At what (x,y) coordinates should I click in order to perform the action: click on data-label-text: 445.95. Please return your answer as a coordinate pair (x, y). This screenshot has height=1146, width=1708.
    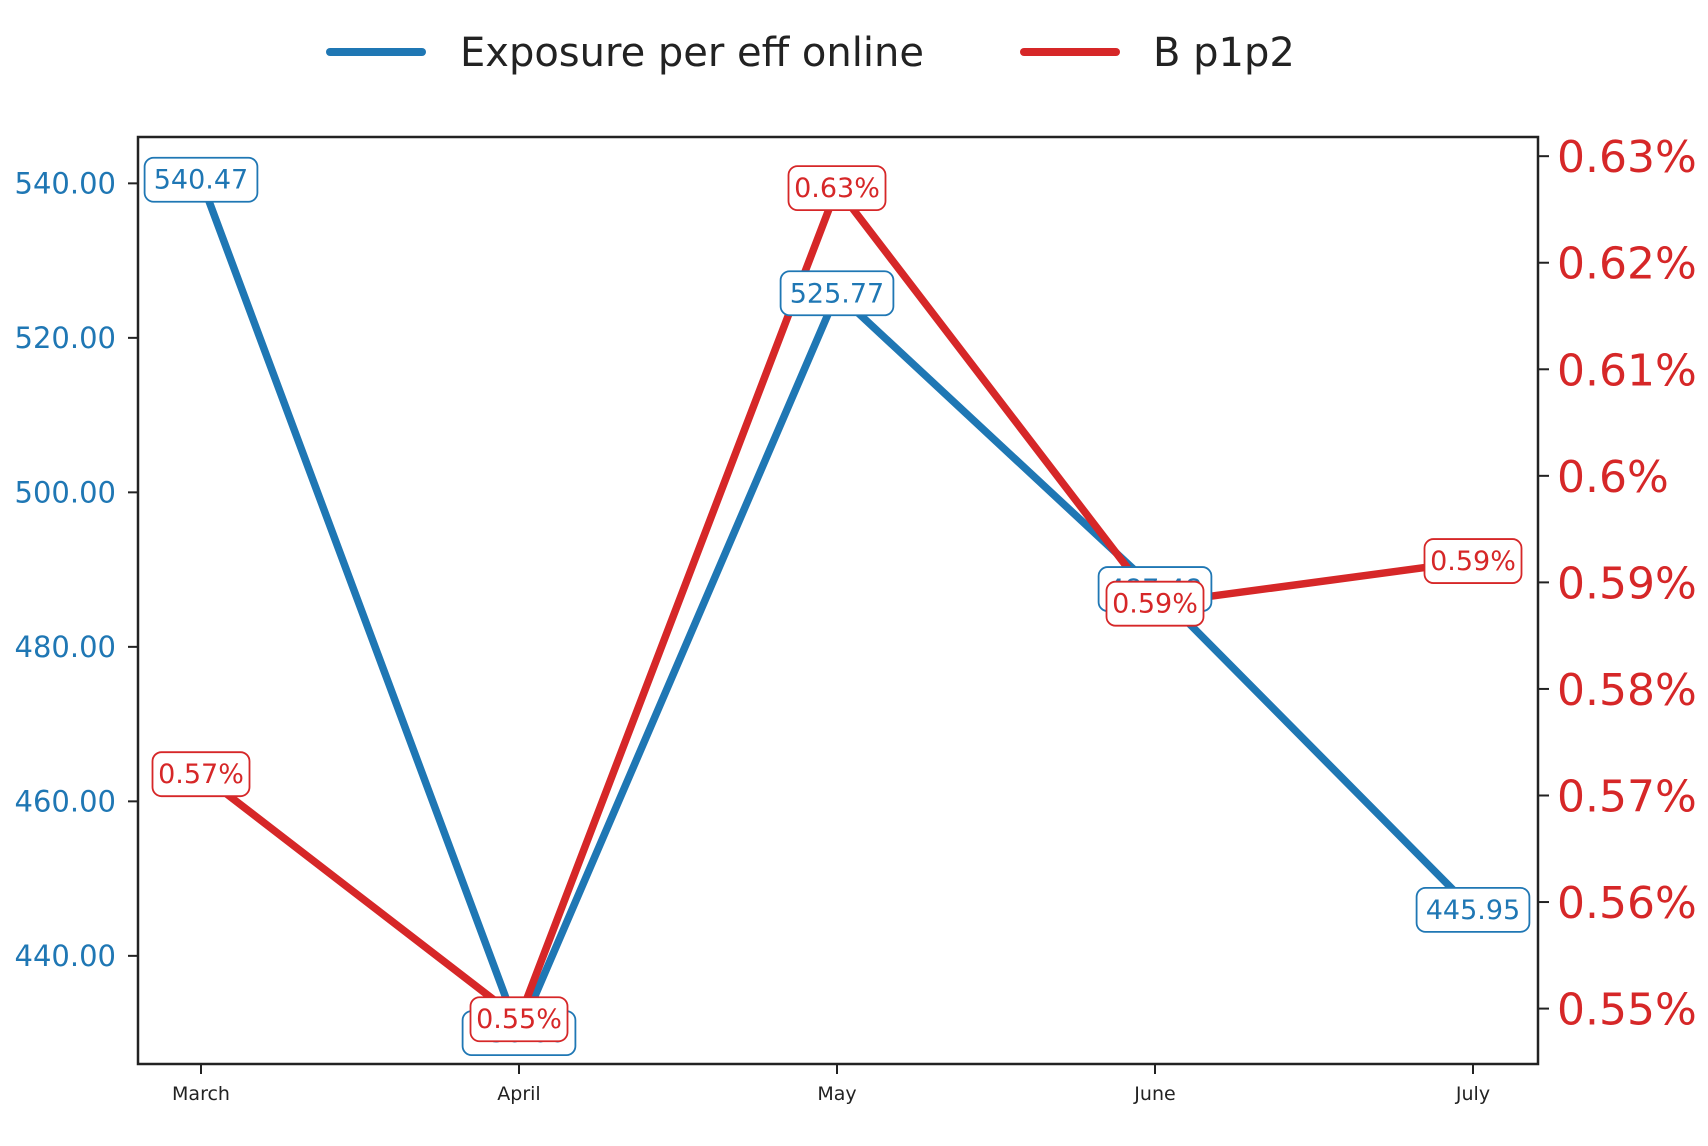
    Looking at the image, I should click on (1473, 910).